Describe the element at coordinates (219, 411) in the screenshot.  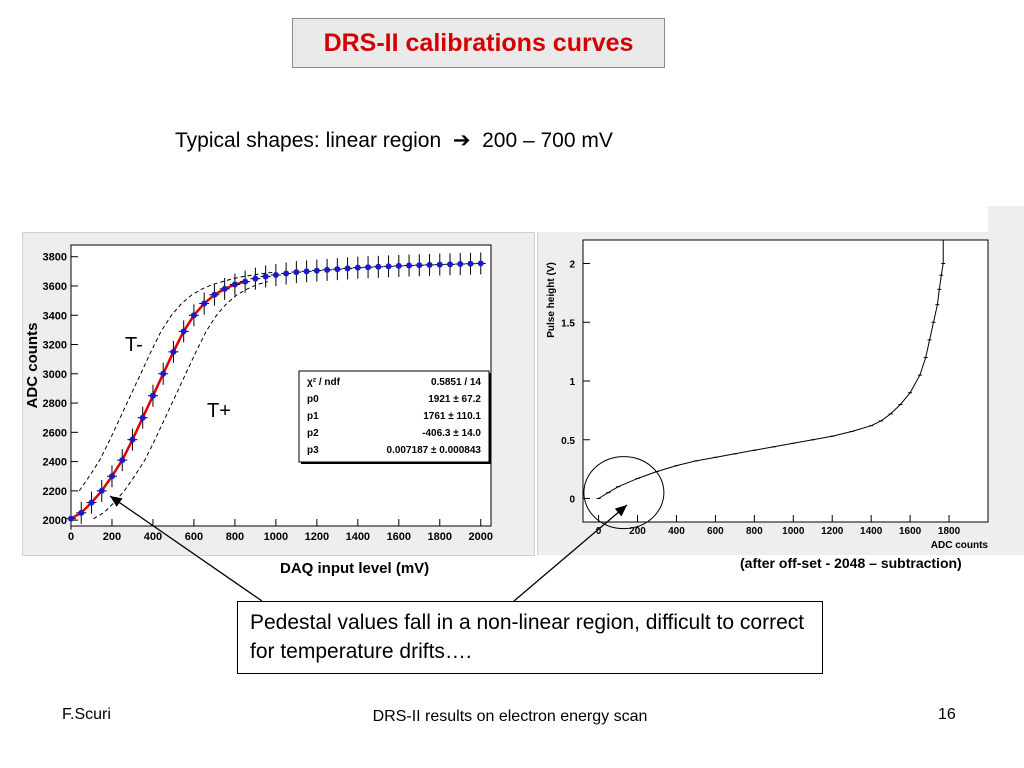
I see `annotation-t-plus: T+` at that location.